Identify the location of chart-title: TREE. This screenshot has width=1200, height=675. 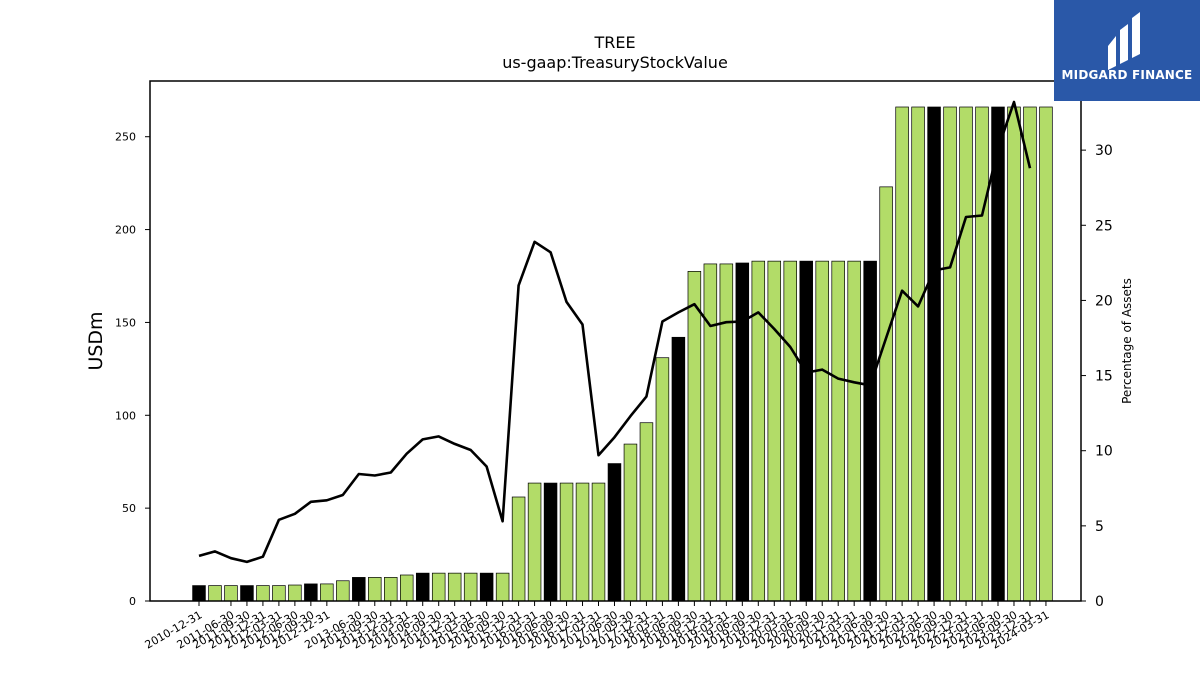
(614, 42).